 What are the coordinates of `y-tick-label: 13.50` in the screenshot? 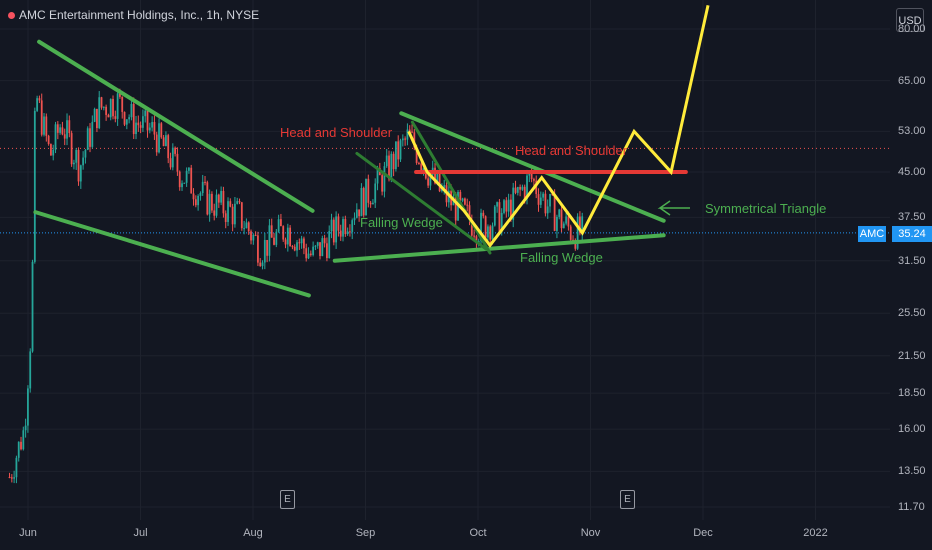 It's located at (912, 471).